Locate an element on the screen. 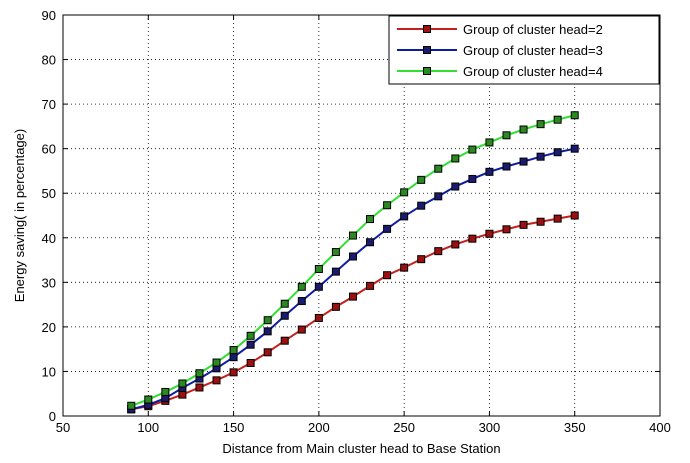  legend-label: Group of cluster head=2 is located at coordinates (533, 29).